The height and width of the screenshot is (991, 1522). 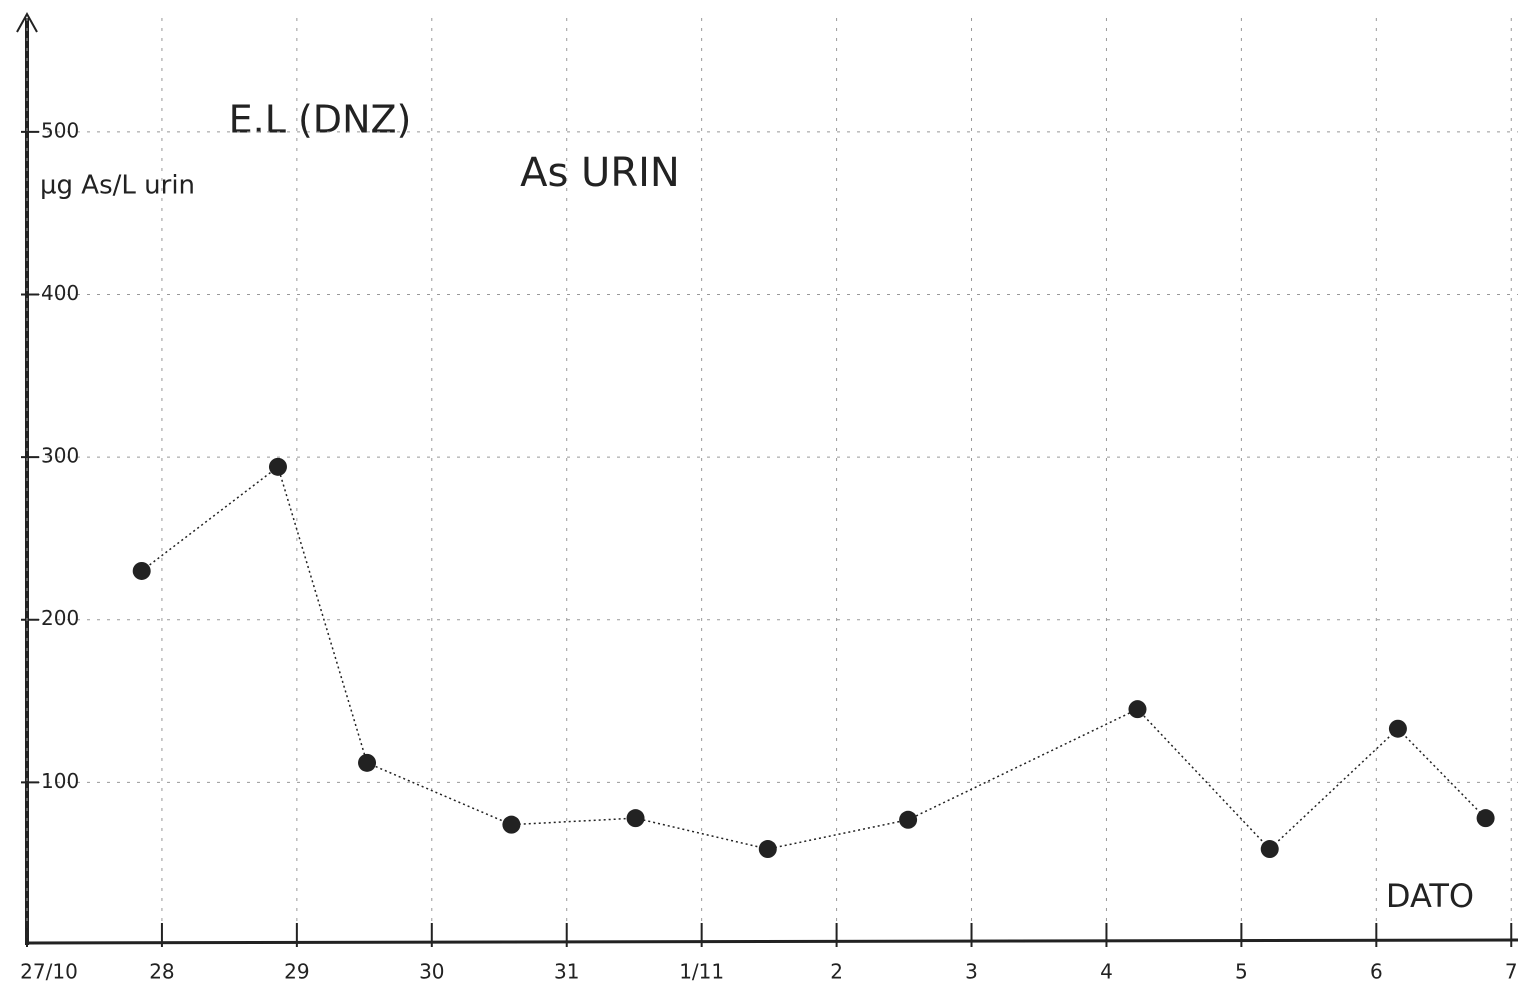 I want to click on y-axis-arrow, so click(x=27, y=22).